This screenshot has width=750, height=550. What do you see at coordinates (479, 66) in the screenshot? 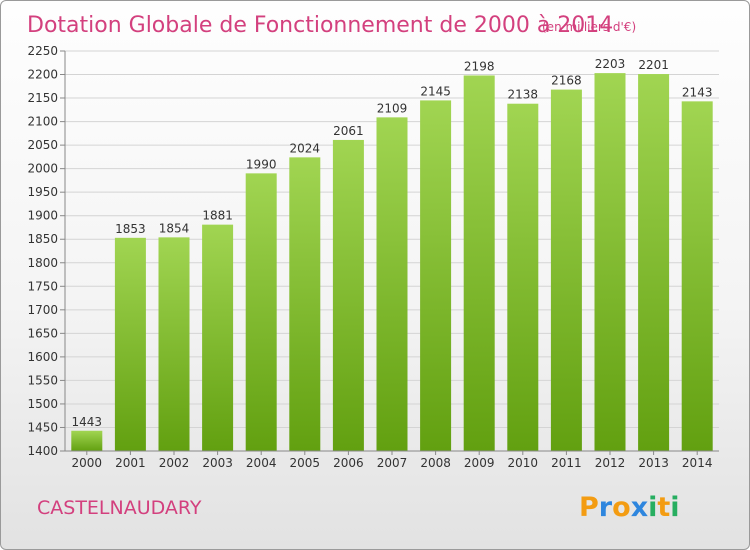
I see `bar-value-label: 2198` at bounding box center [479, 66].